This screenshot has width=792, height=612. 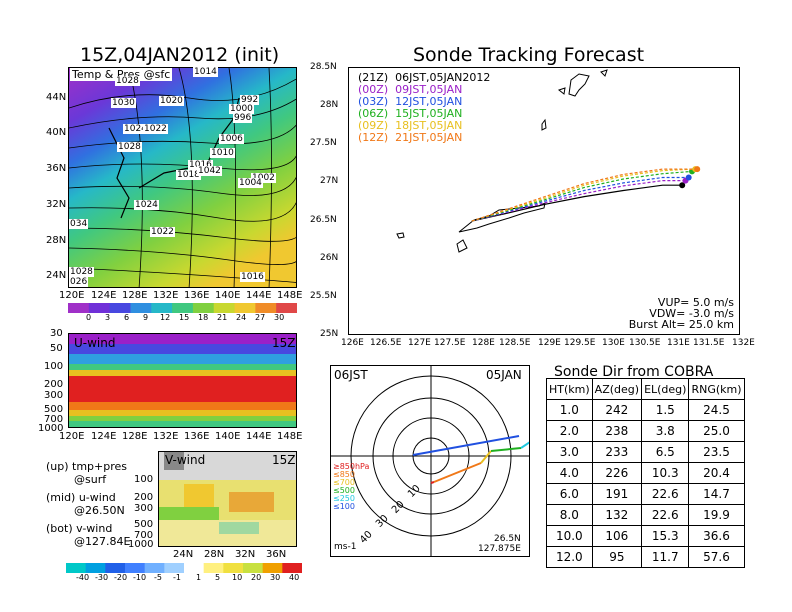 What do you see at coordinates (121, 577) in the screenshot?
I see `cb-tick: -20` at bounding box center [121, 577].